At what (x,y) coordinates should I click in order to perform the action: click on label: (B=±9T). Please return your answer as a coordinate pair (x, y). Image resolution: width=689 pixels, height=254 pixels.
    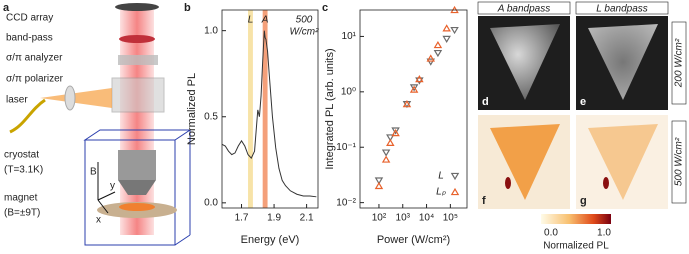
    Looking at the image, I should click on (22, 213).